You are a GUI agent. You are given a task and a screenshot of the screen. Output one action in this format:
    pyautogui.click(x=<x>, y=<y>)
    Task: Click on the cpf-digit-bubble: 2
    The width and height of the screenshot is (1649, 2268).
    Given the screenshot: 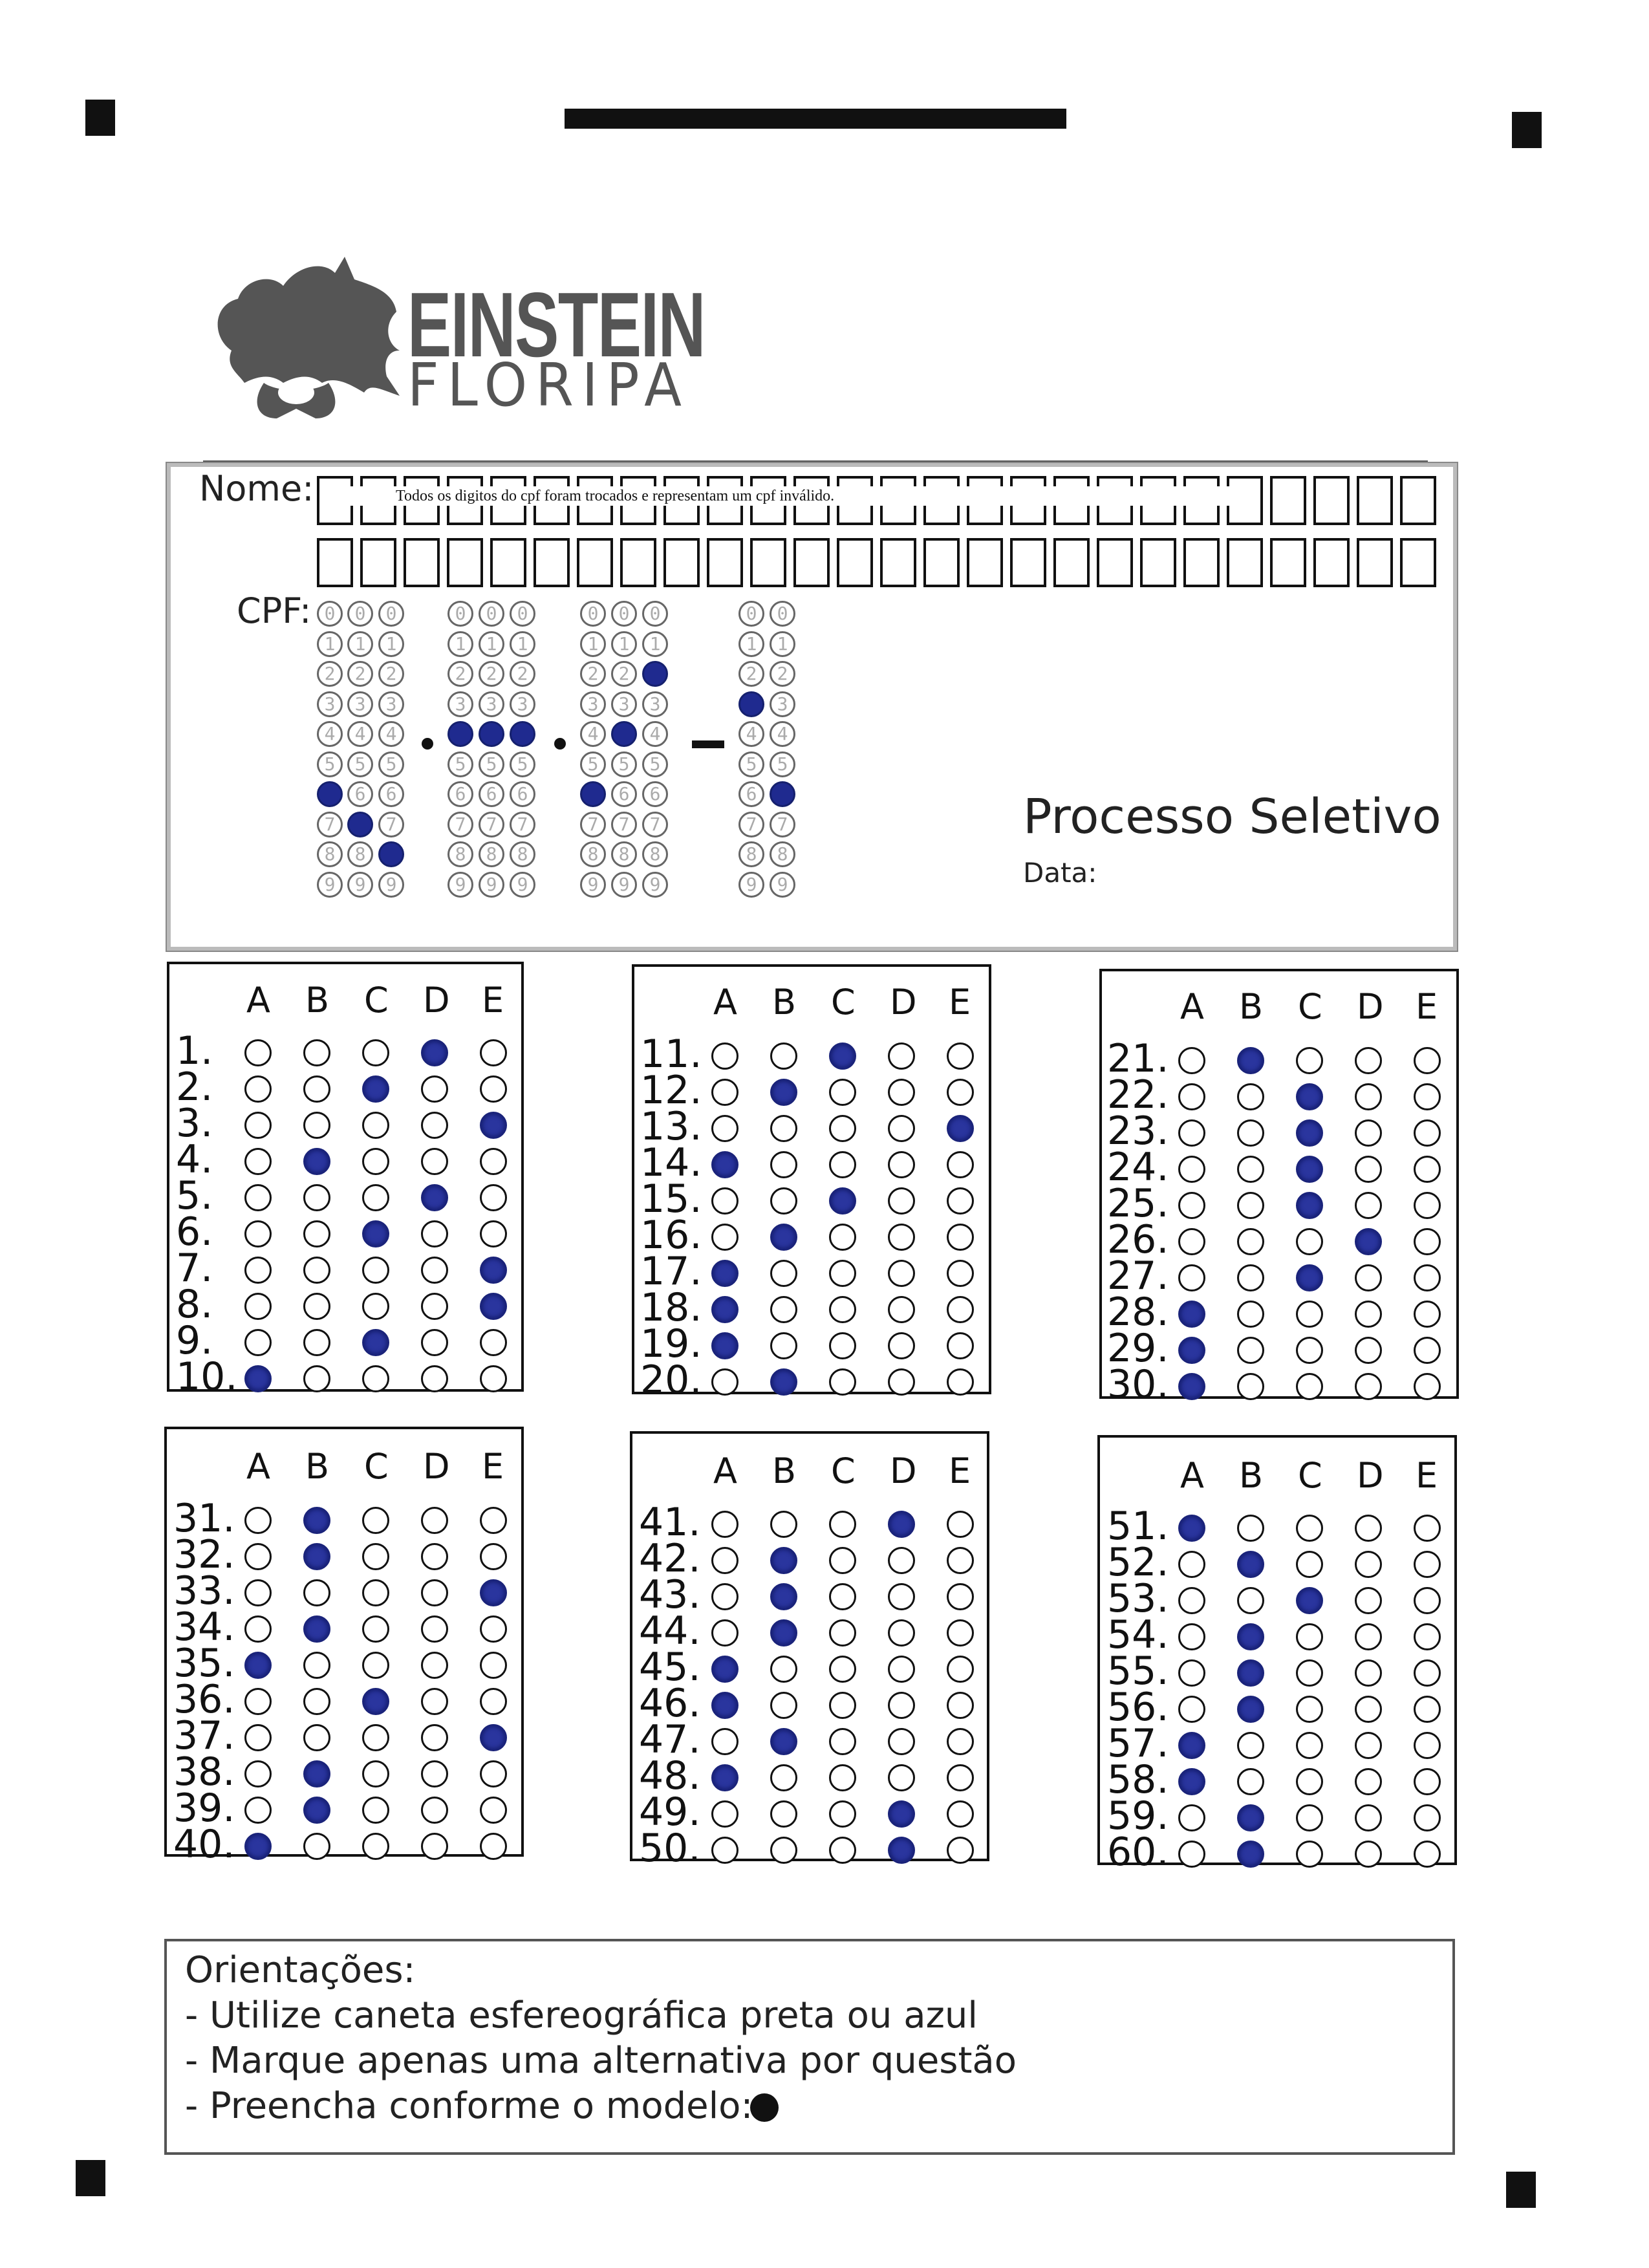 What is the action you would take?
    pyautogui.click(x=460, y=674)
    